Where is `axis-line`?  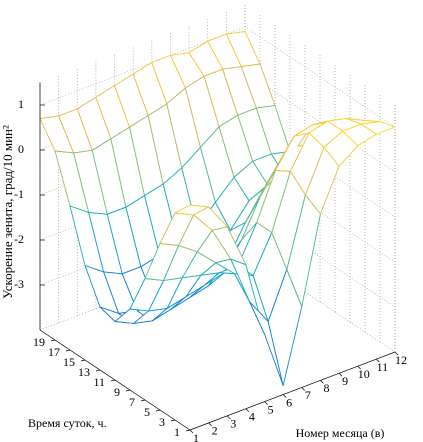 axis-line is located at coordinates (292, 391).